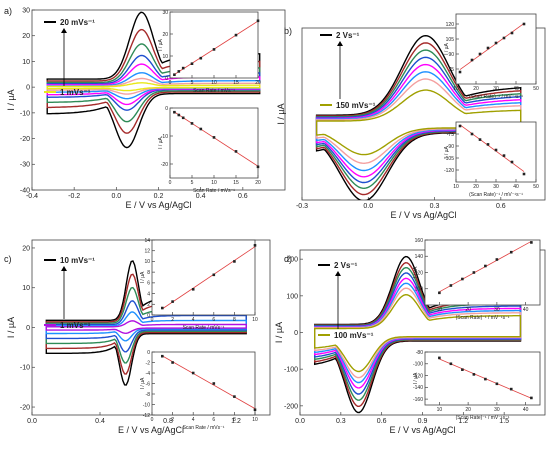 The width and height of the screenshot is (550, 465). I want to click on panel-d-legend-label-0: 2 Vs⁻¹, so click(346, 265).